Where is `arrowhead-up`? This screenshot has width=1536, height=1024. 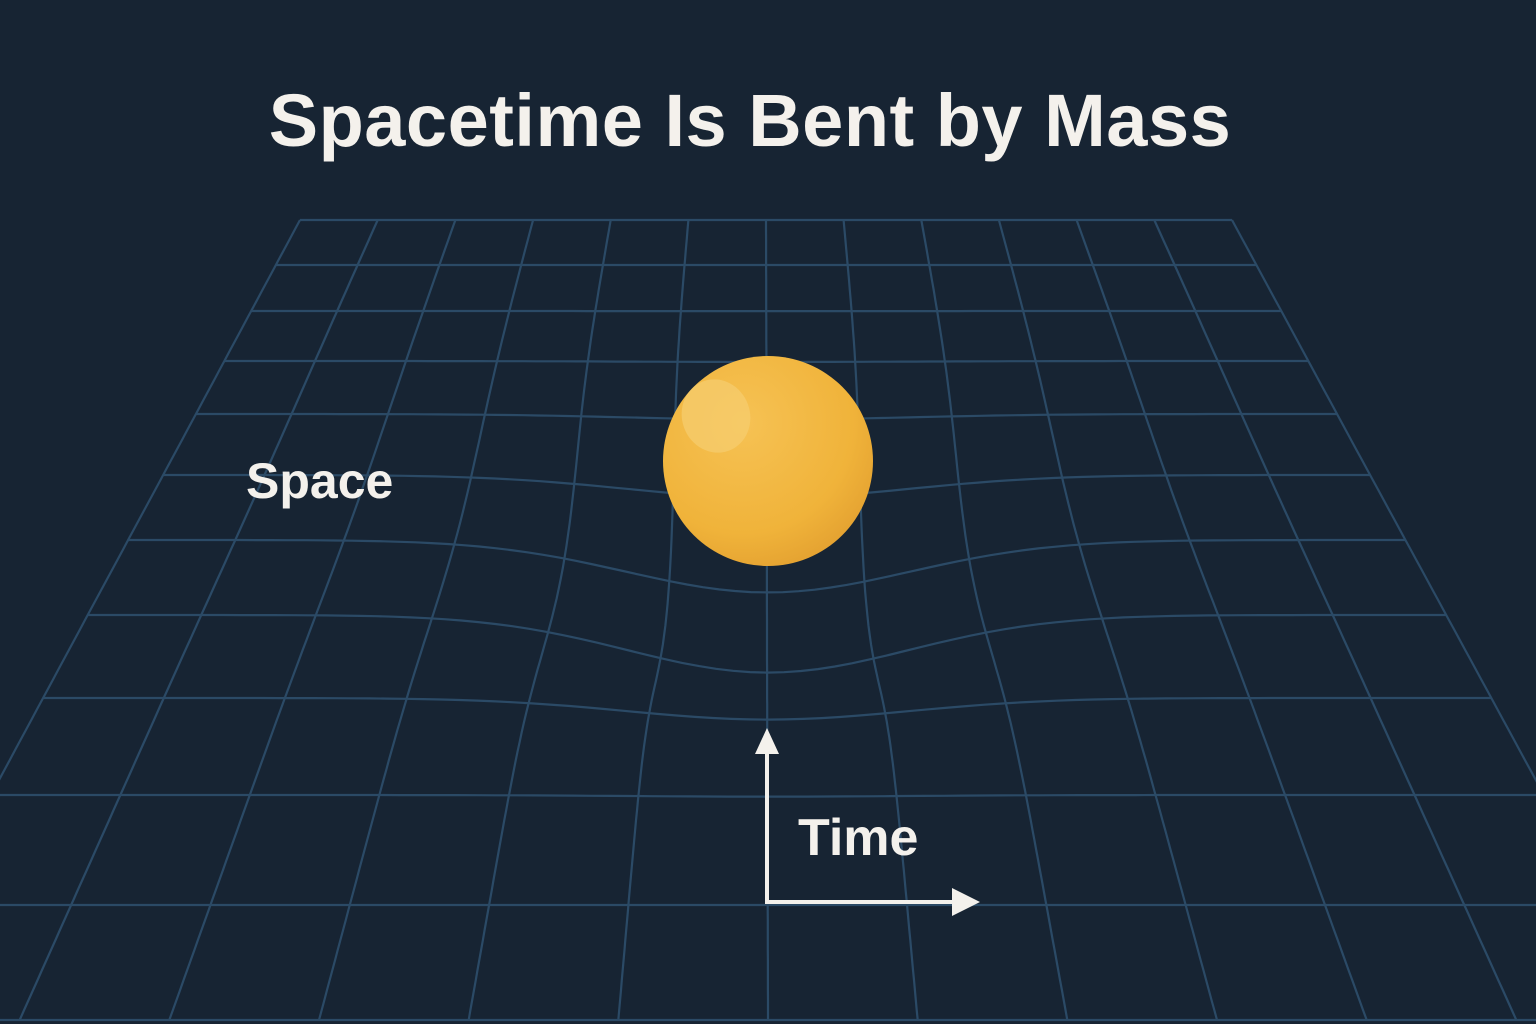 arrowhead-up is located at coordinates (767, 741).